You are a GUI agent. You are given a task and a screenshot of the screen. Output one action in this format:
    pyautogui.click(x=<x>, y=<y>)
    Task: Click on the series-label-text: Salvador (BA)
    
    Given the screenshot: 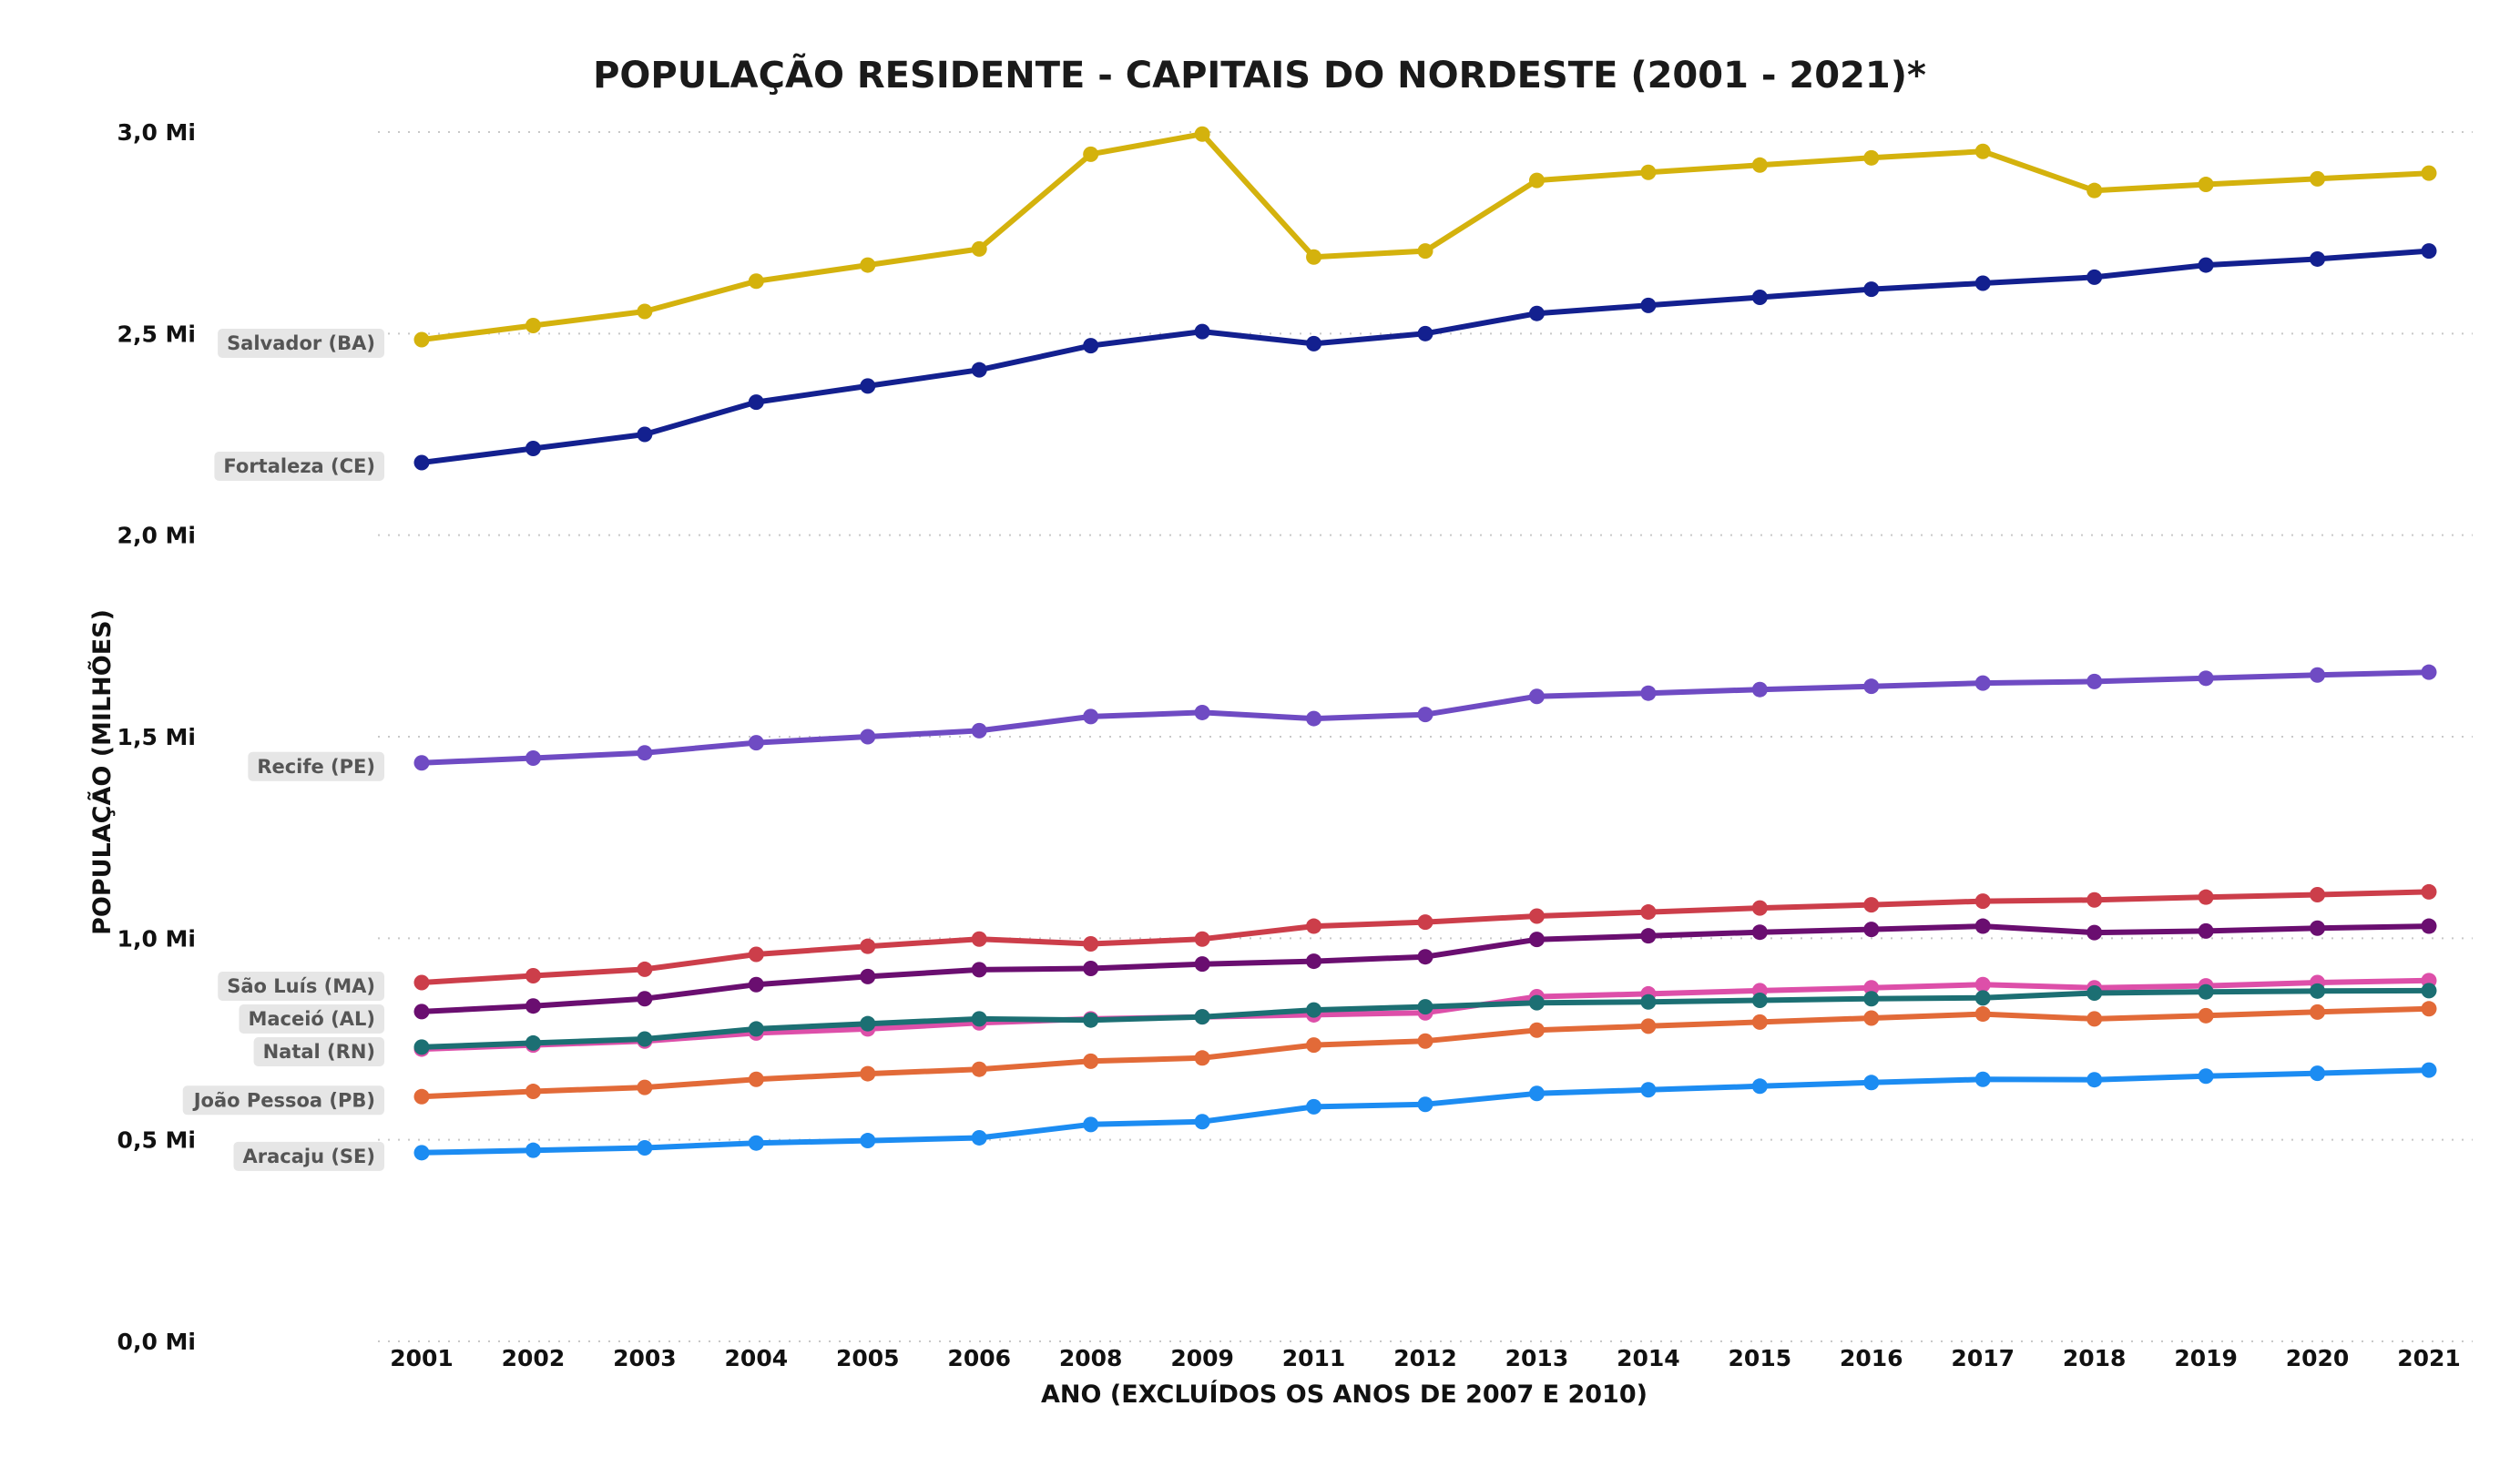 What is the action you would take?
    pyautogui.click(x=301, y=343)
    